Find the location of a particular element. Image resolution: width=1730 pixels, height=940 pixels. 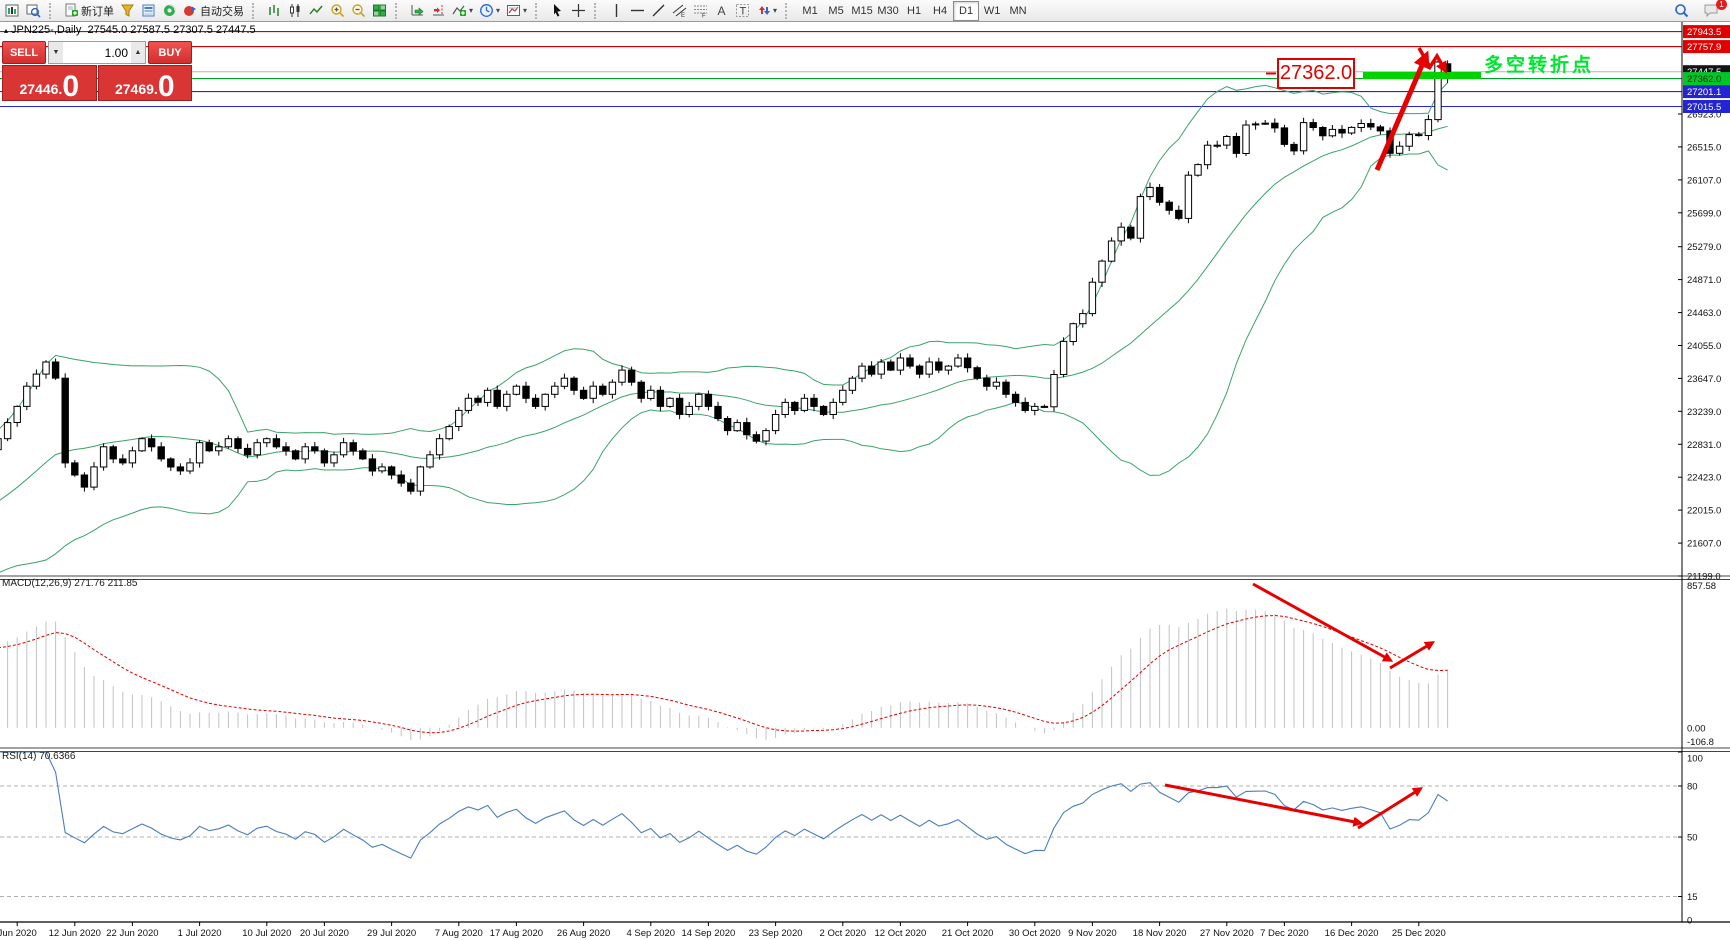

timeframe-toolbar: M1 M5 M15 M30 H1 H4 D1 W1 MN is located at coordinates (914, 10).